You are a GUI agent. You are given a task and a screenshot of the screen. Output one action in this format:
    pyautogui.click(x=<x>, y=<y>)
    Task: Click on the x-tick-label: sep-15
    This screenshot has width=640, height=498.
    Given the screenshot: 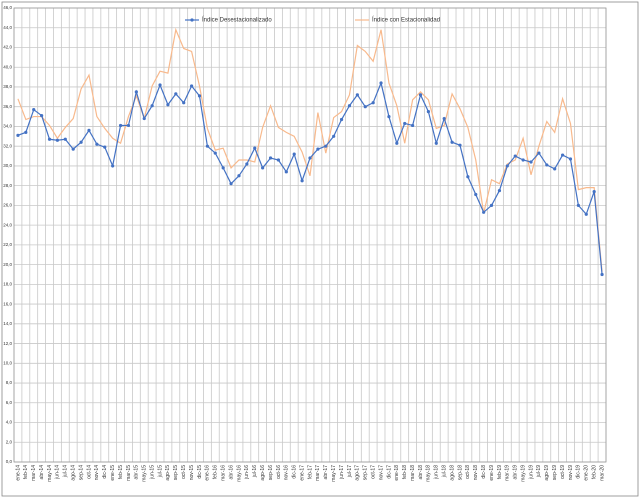 What is the action you would take?
    pyautogui.click(x=176, y=473)
    